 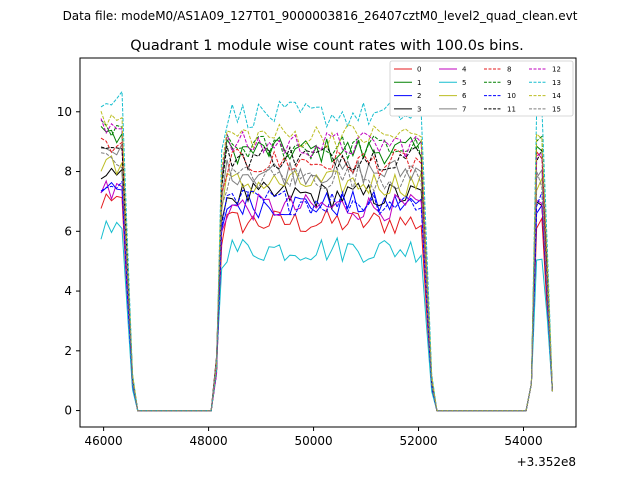 What do you see at coordinates (464, 109) in the screenshot?
I see `legend-label-7: 7` at bounding box center [464, 109].